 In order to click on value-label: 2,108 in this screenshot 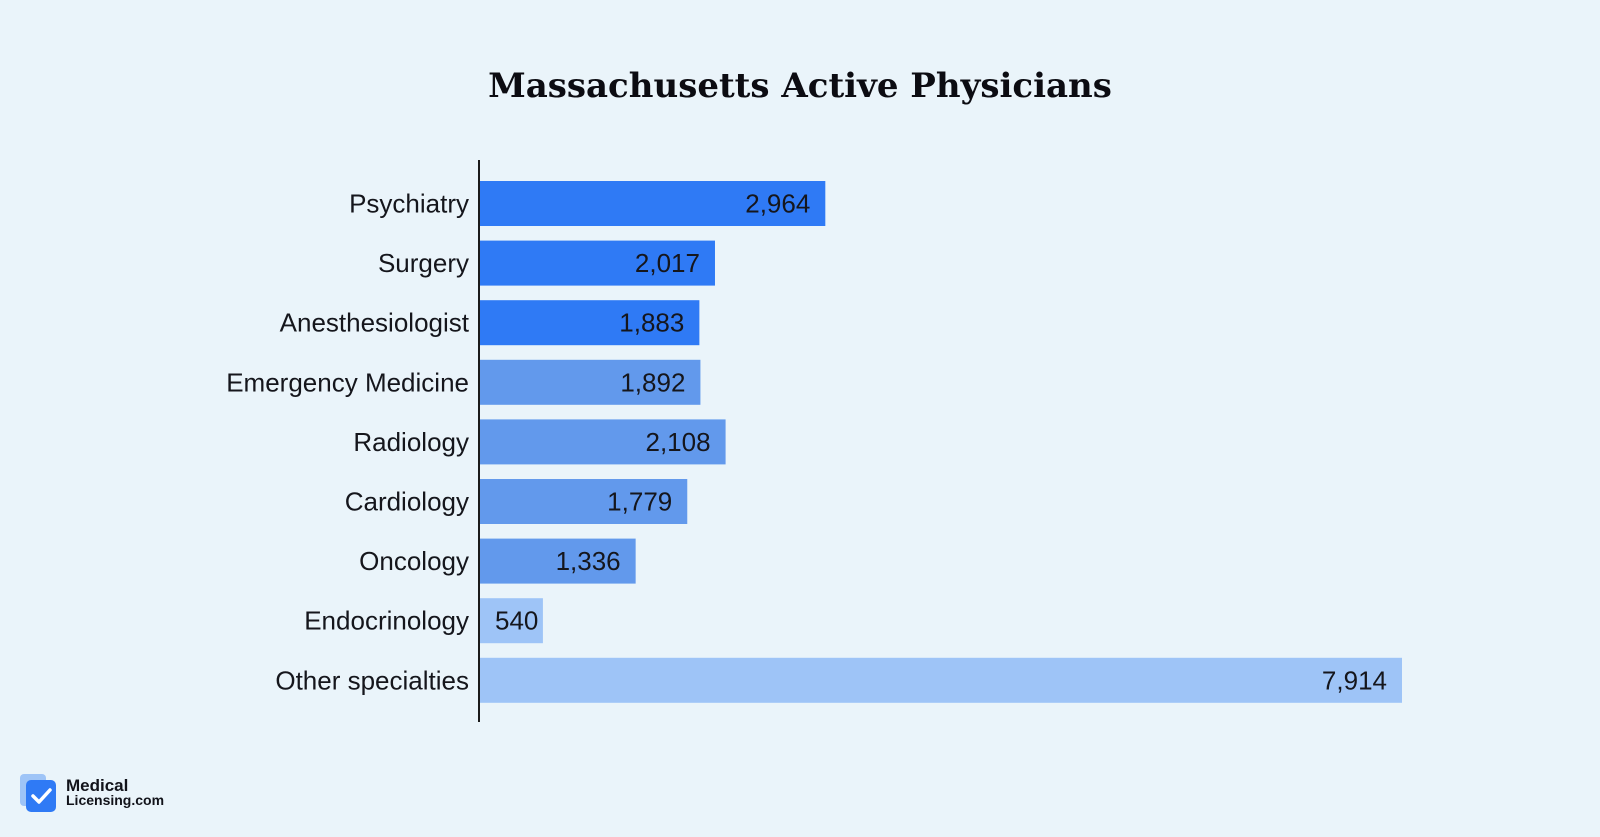, I will do `click(678, 442)`.